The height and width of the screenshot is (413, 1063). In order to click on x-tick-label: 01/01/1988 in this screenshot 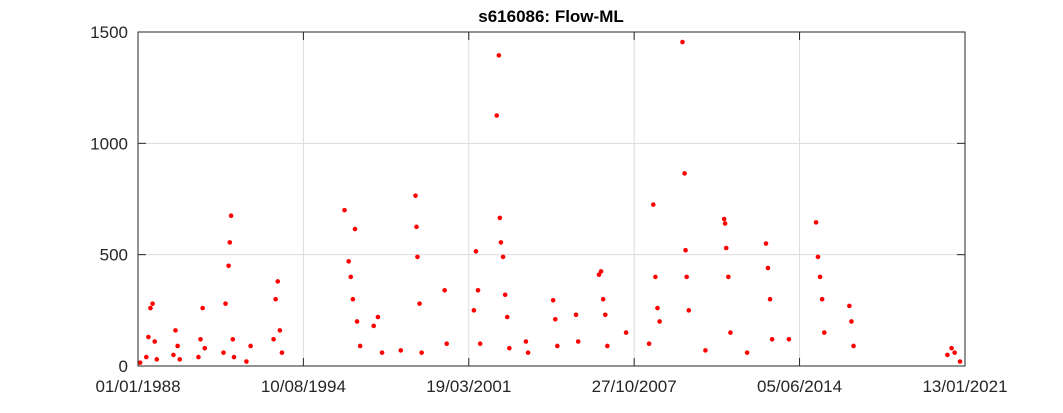, I will do `click(137, 386)`.